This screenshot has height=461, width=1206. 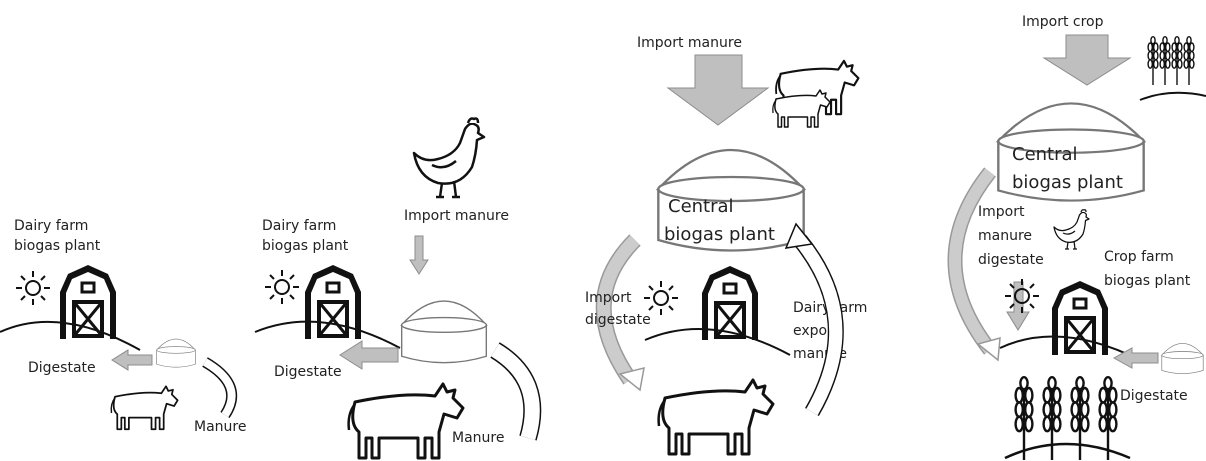 I want to click on panel-1: Dairy farm biogas plant Digestate Manure, so click(x=123, y=326).